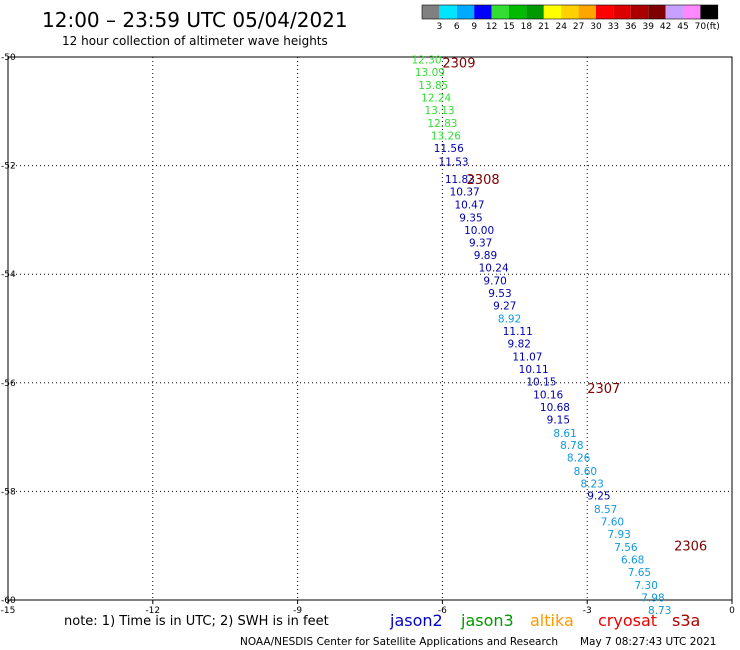 This screenshot has width=740, height=650. I want to click on wave-height-label: 13.09, so click(430, 73).